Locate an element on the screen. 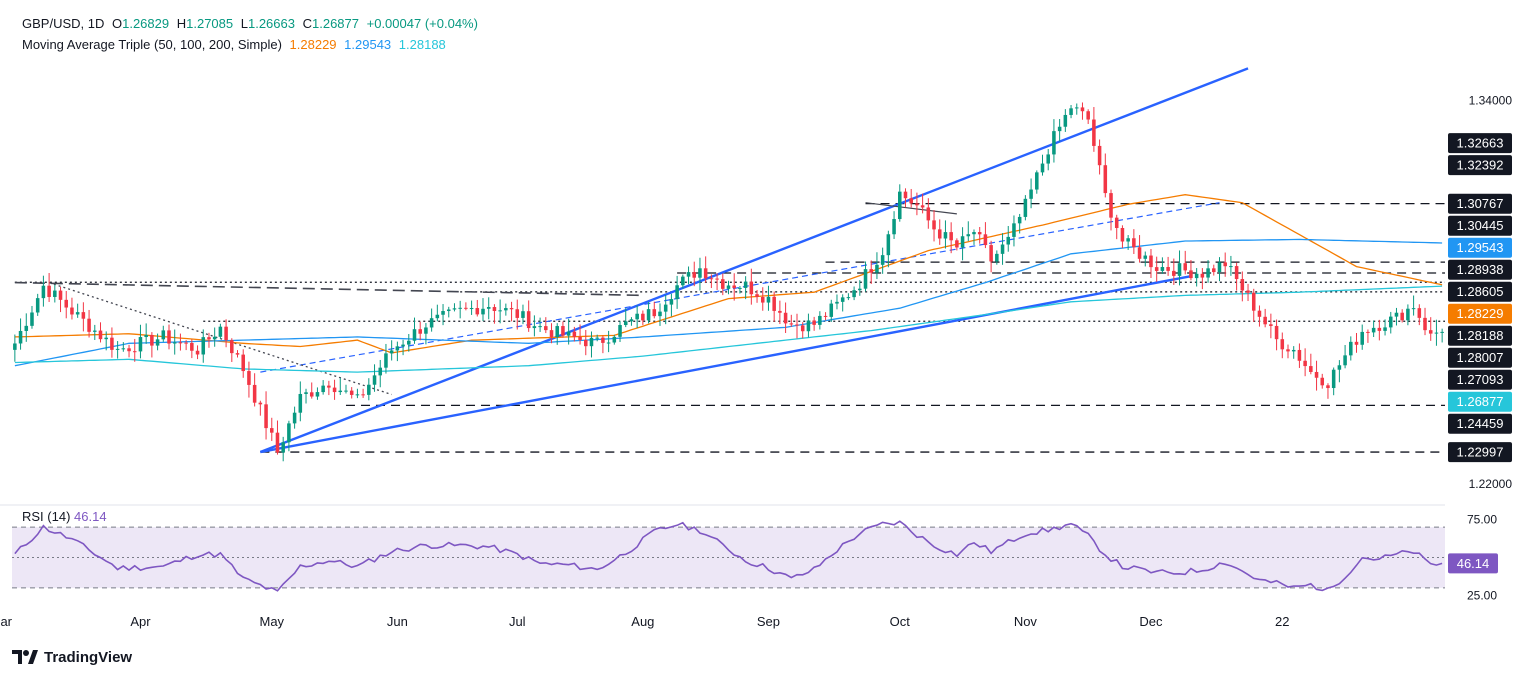 The height and width of the screenshot is (683, 1536). time-tick-label: May is located at coordinates (271, 621).